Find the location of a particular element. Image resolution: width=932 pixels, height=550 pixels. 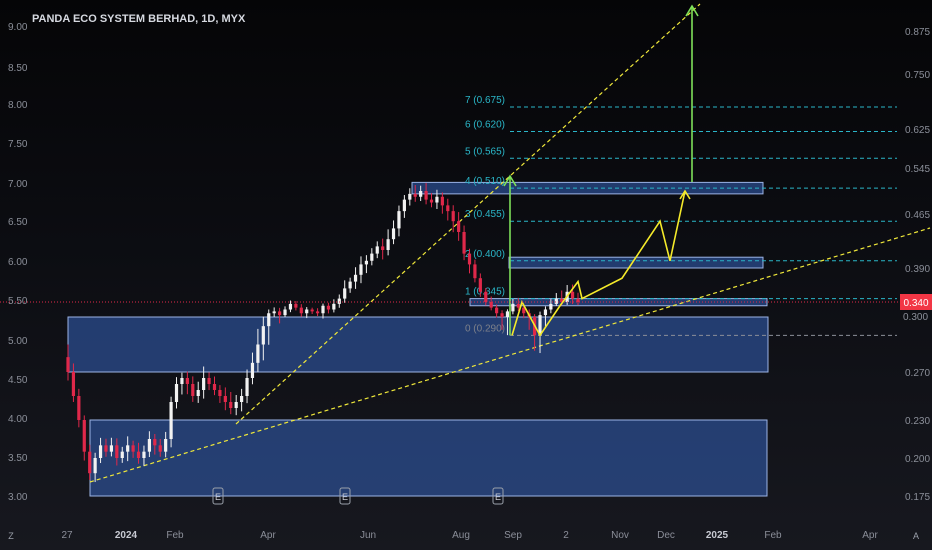

x-axis-label: 2 is located at coordinates (566, 535).